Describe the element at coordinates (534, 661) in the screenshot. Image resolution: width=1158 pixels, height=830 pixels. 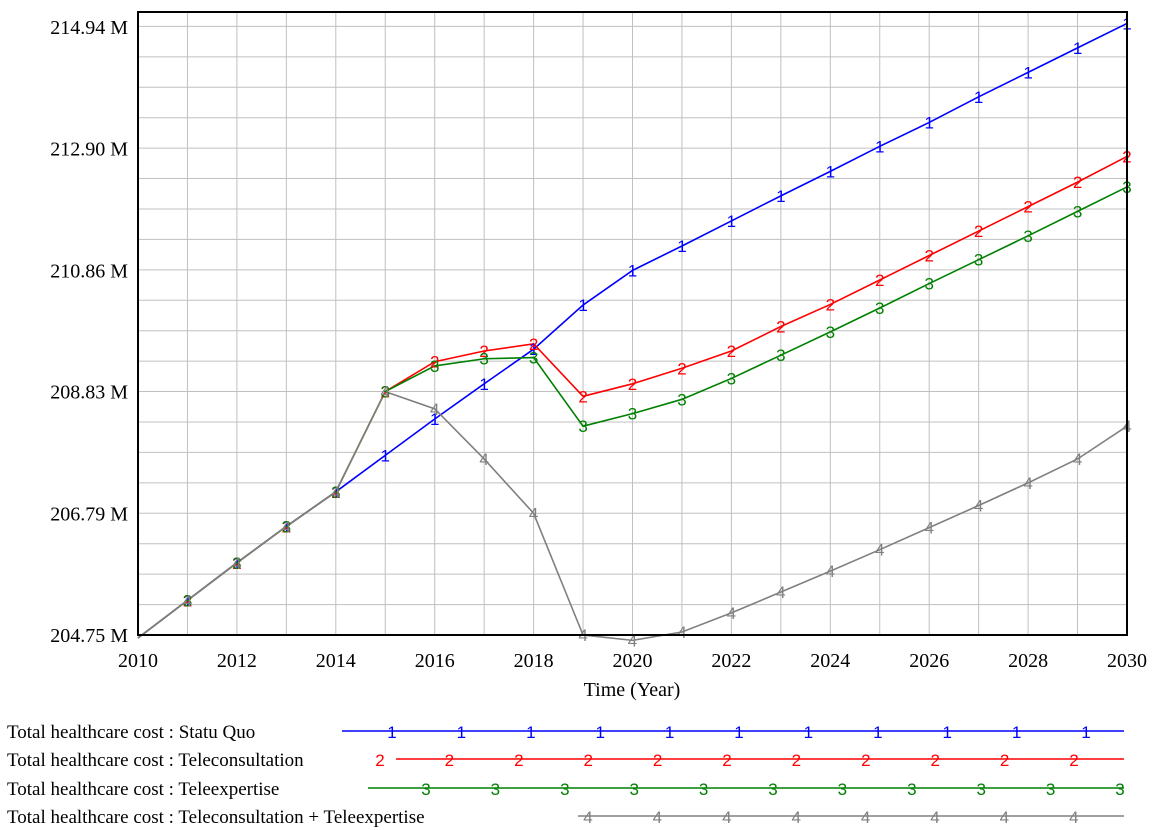
I see `x-tick-label: 2018` at that location.